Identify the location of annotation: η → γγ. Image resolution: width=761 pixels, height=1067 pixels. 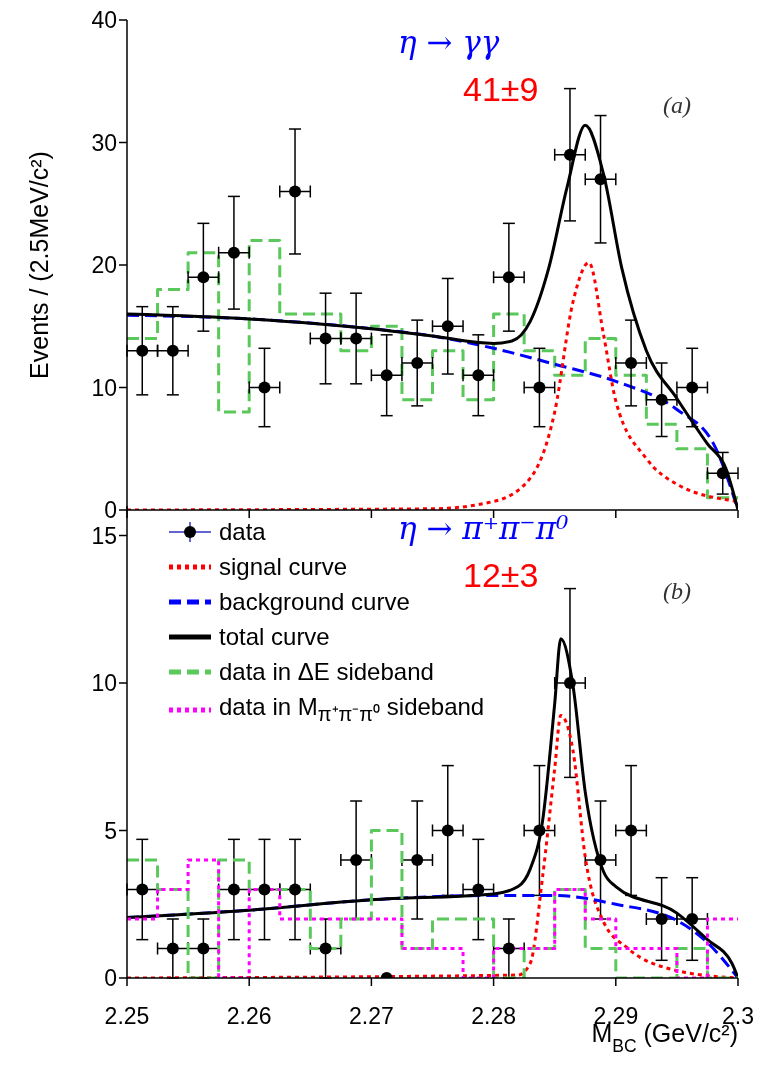
(449, 42).